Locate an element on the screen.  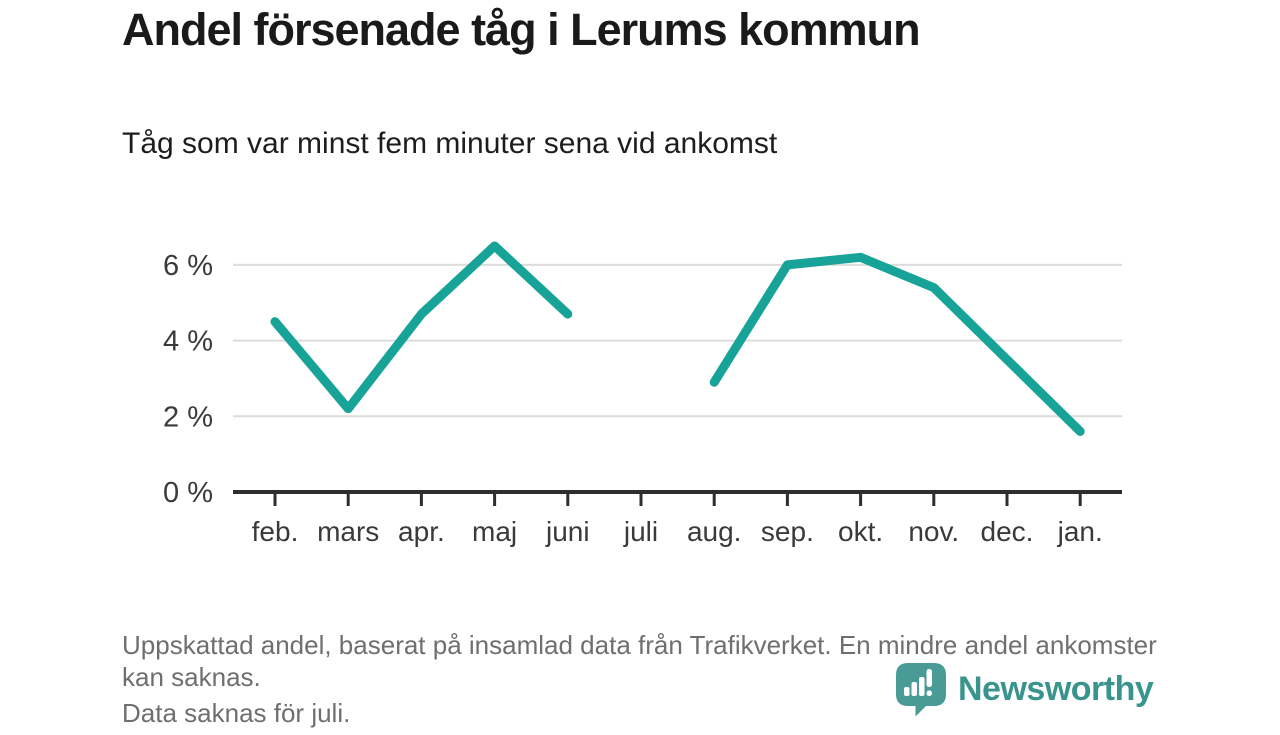
y-tick-label: 2 % is located at coordinates (188, 417).